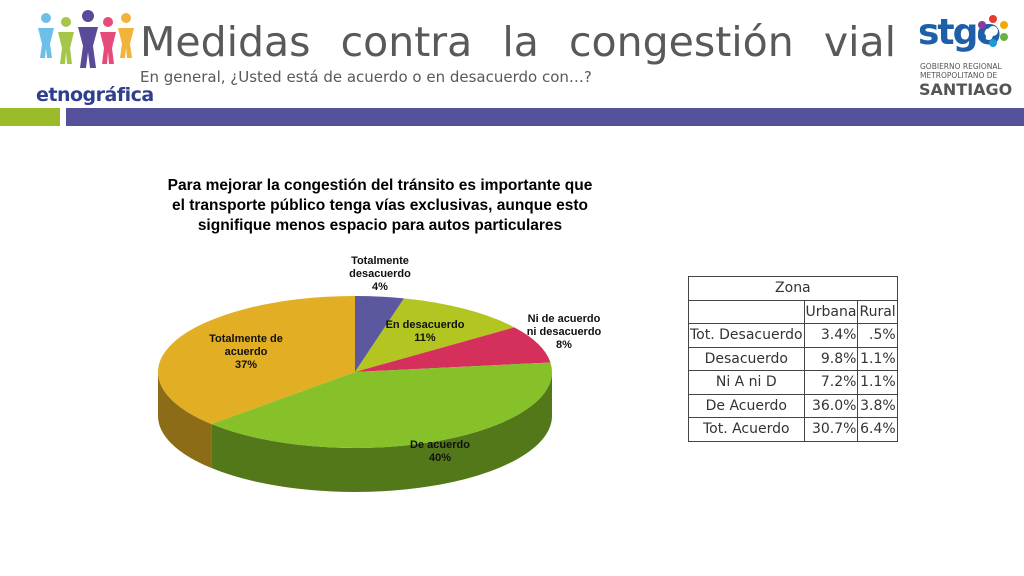 Image resolution: width=1024 pixels, height=576 pixels. What do you see at coordinates (746, 429) in the screenshot?
I see `row-label: Tot. Acuerdo` at bounding box center [746, 429].